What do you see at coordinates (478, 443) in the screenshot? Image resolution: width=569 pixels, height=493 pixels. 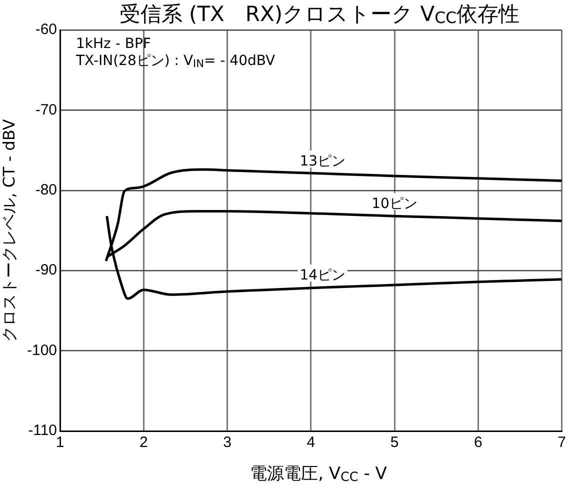 I see `x-tick-label: 6` at bounding box center [478, 443].